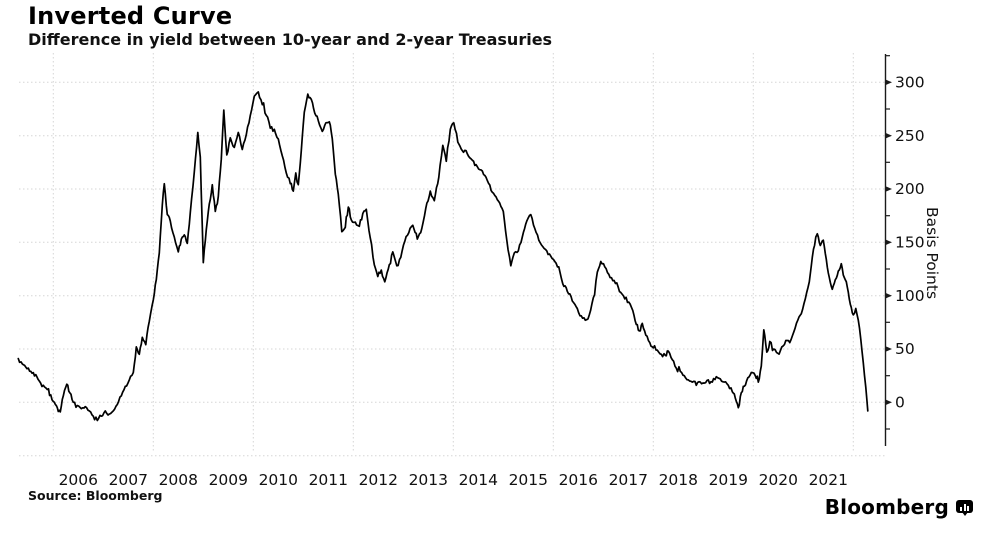  I want to click on x-tick-label: 2007, so click(128, 480).